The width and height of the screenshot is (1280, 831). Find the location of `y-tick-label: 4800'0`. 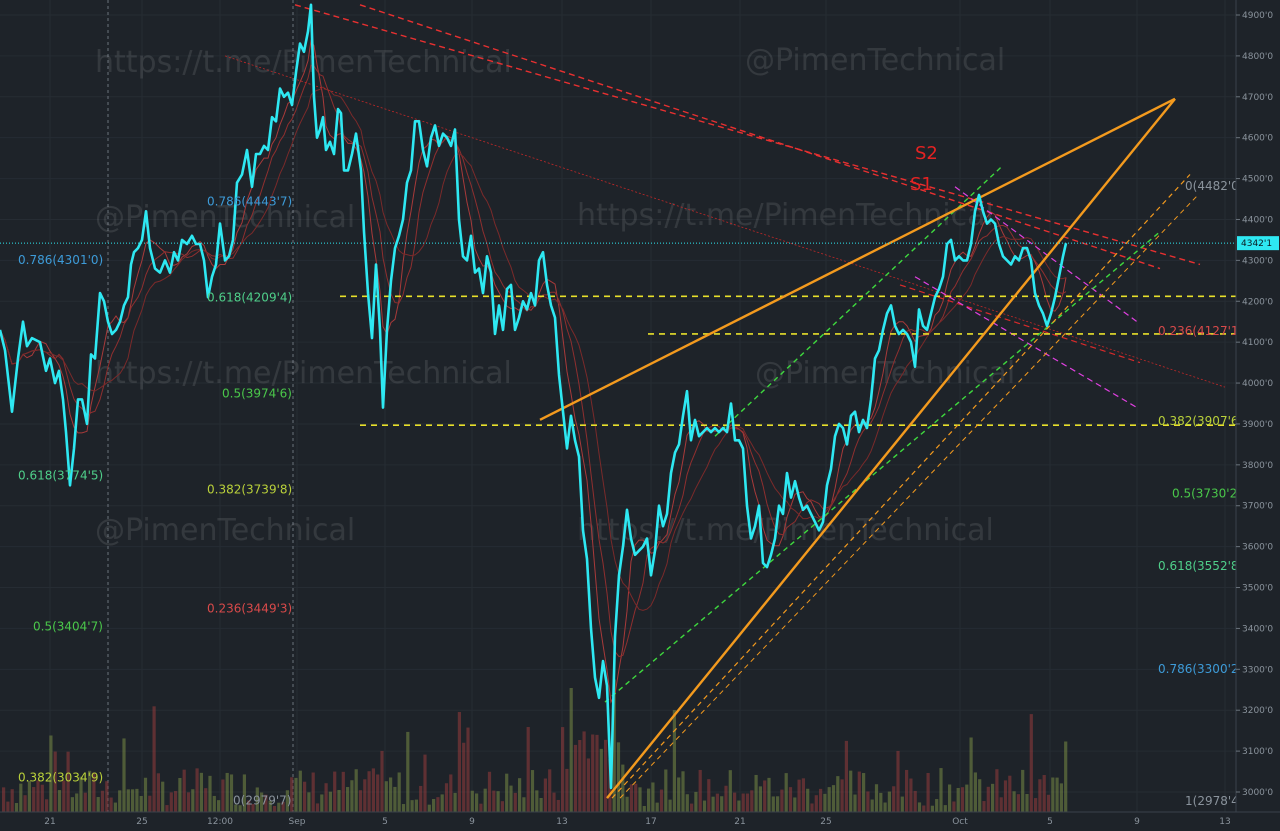

y-tick-label: 4800'0 is located at coordinates (1257, 57).